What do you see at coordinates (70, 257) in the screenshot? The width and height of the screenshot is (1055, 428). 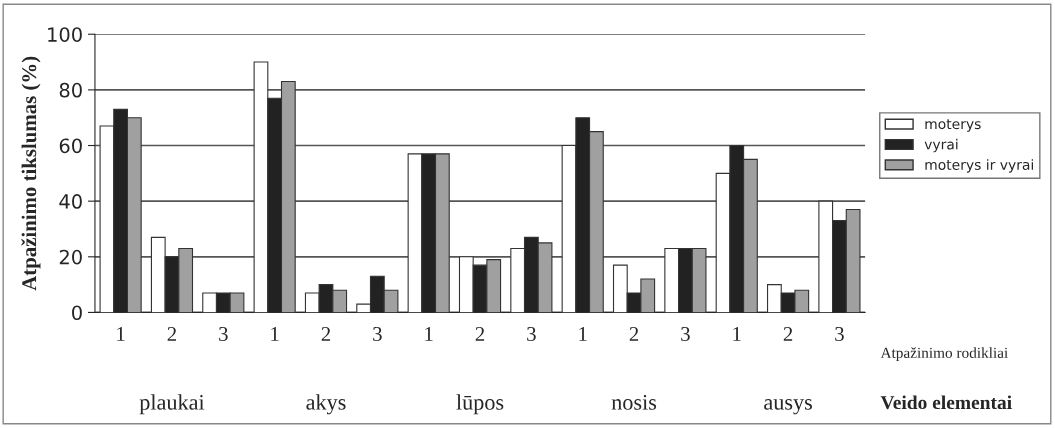 I see `y-tick-label: 20` at bounding box center [70, 257].